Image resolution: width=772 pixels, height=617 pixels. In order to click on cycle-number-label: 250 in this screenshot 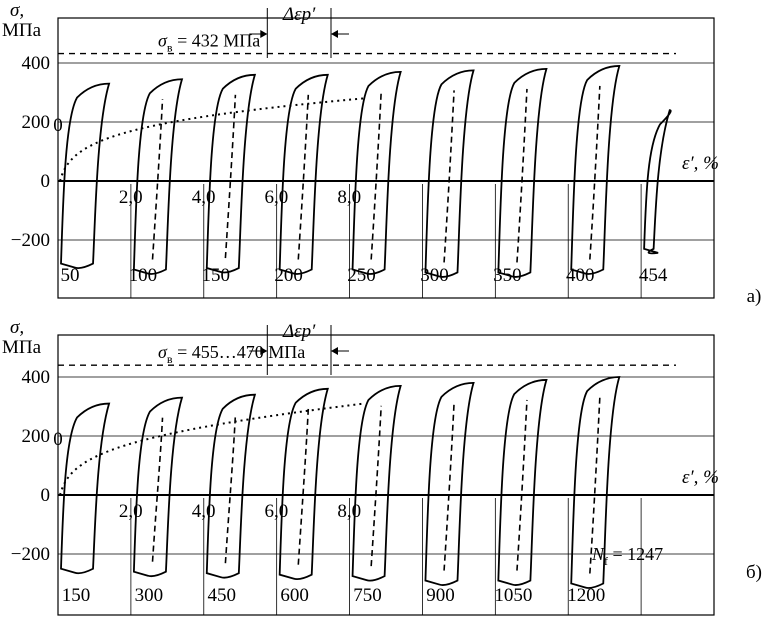, I will do `click(361, 275)`.